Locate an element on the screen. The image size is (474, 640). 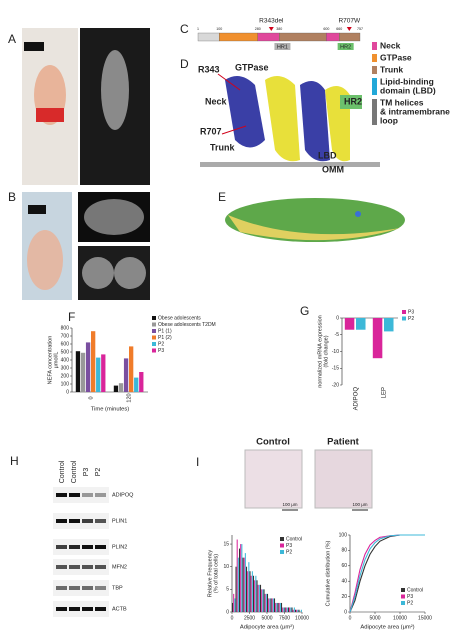
y-tick-label: 300 is located at coordinates (65, 368).